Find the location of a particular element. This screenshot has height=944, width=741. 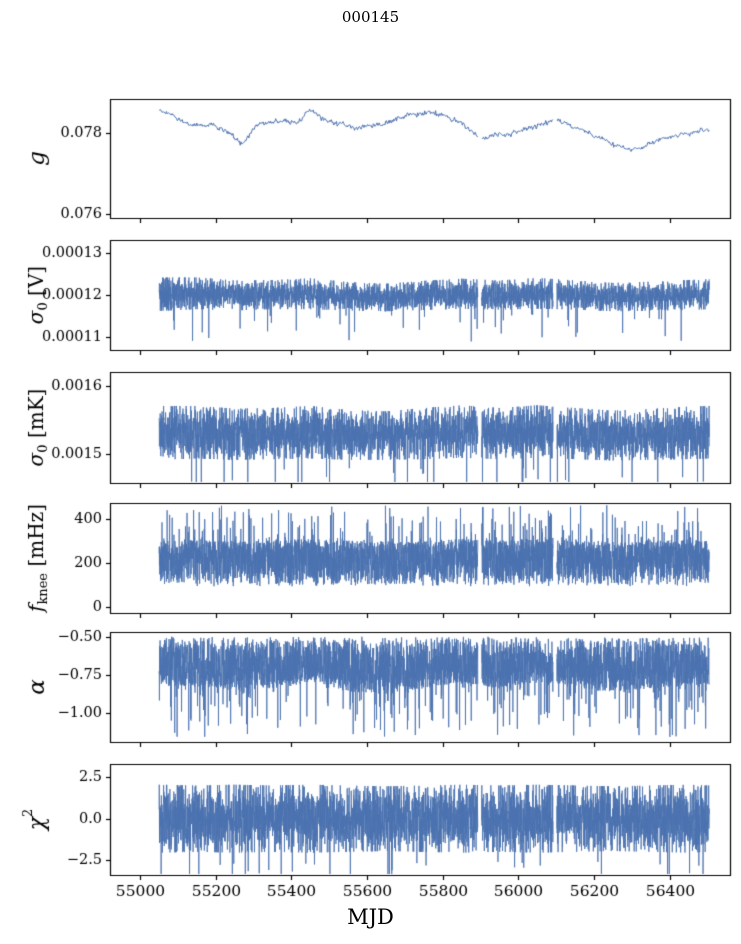

figure-title: 000145 is located at coordinates (370, 17).